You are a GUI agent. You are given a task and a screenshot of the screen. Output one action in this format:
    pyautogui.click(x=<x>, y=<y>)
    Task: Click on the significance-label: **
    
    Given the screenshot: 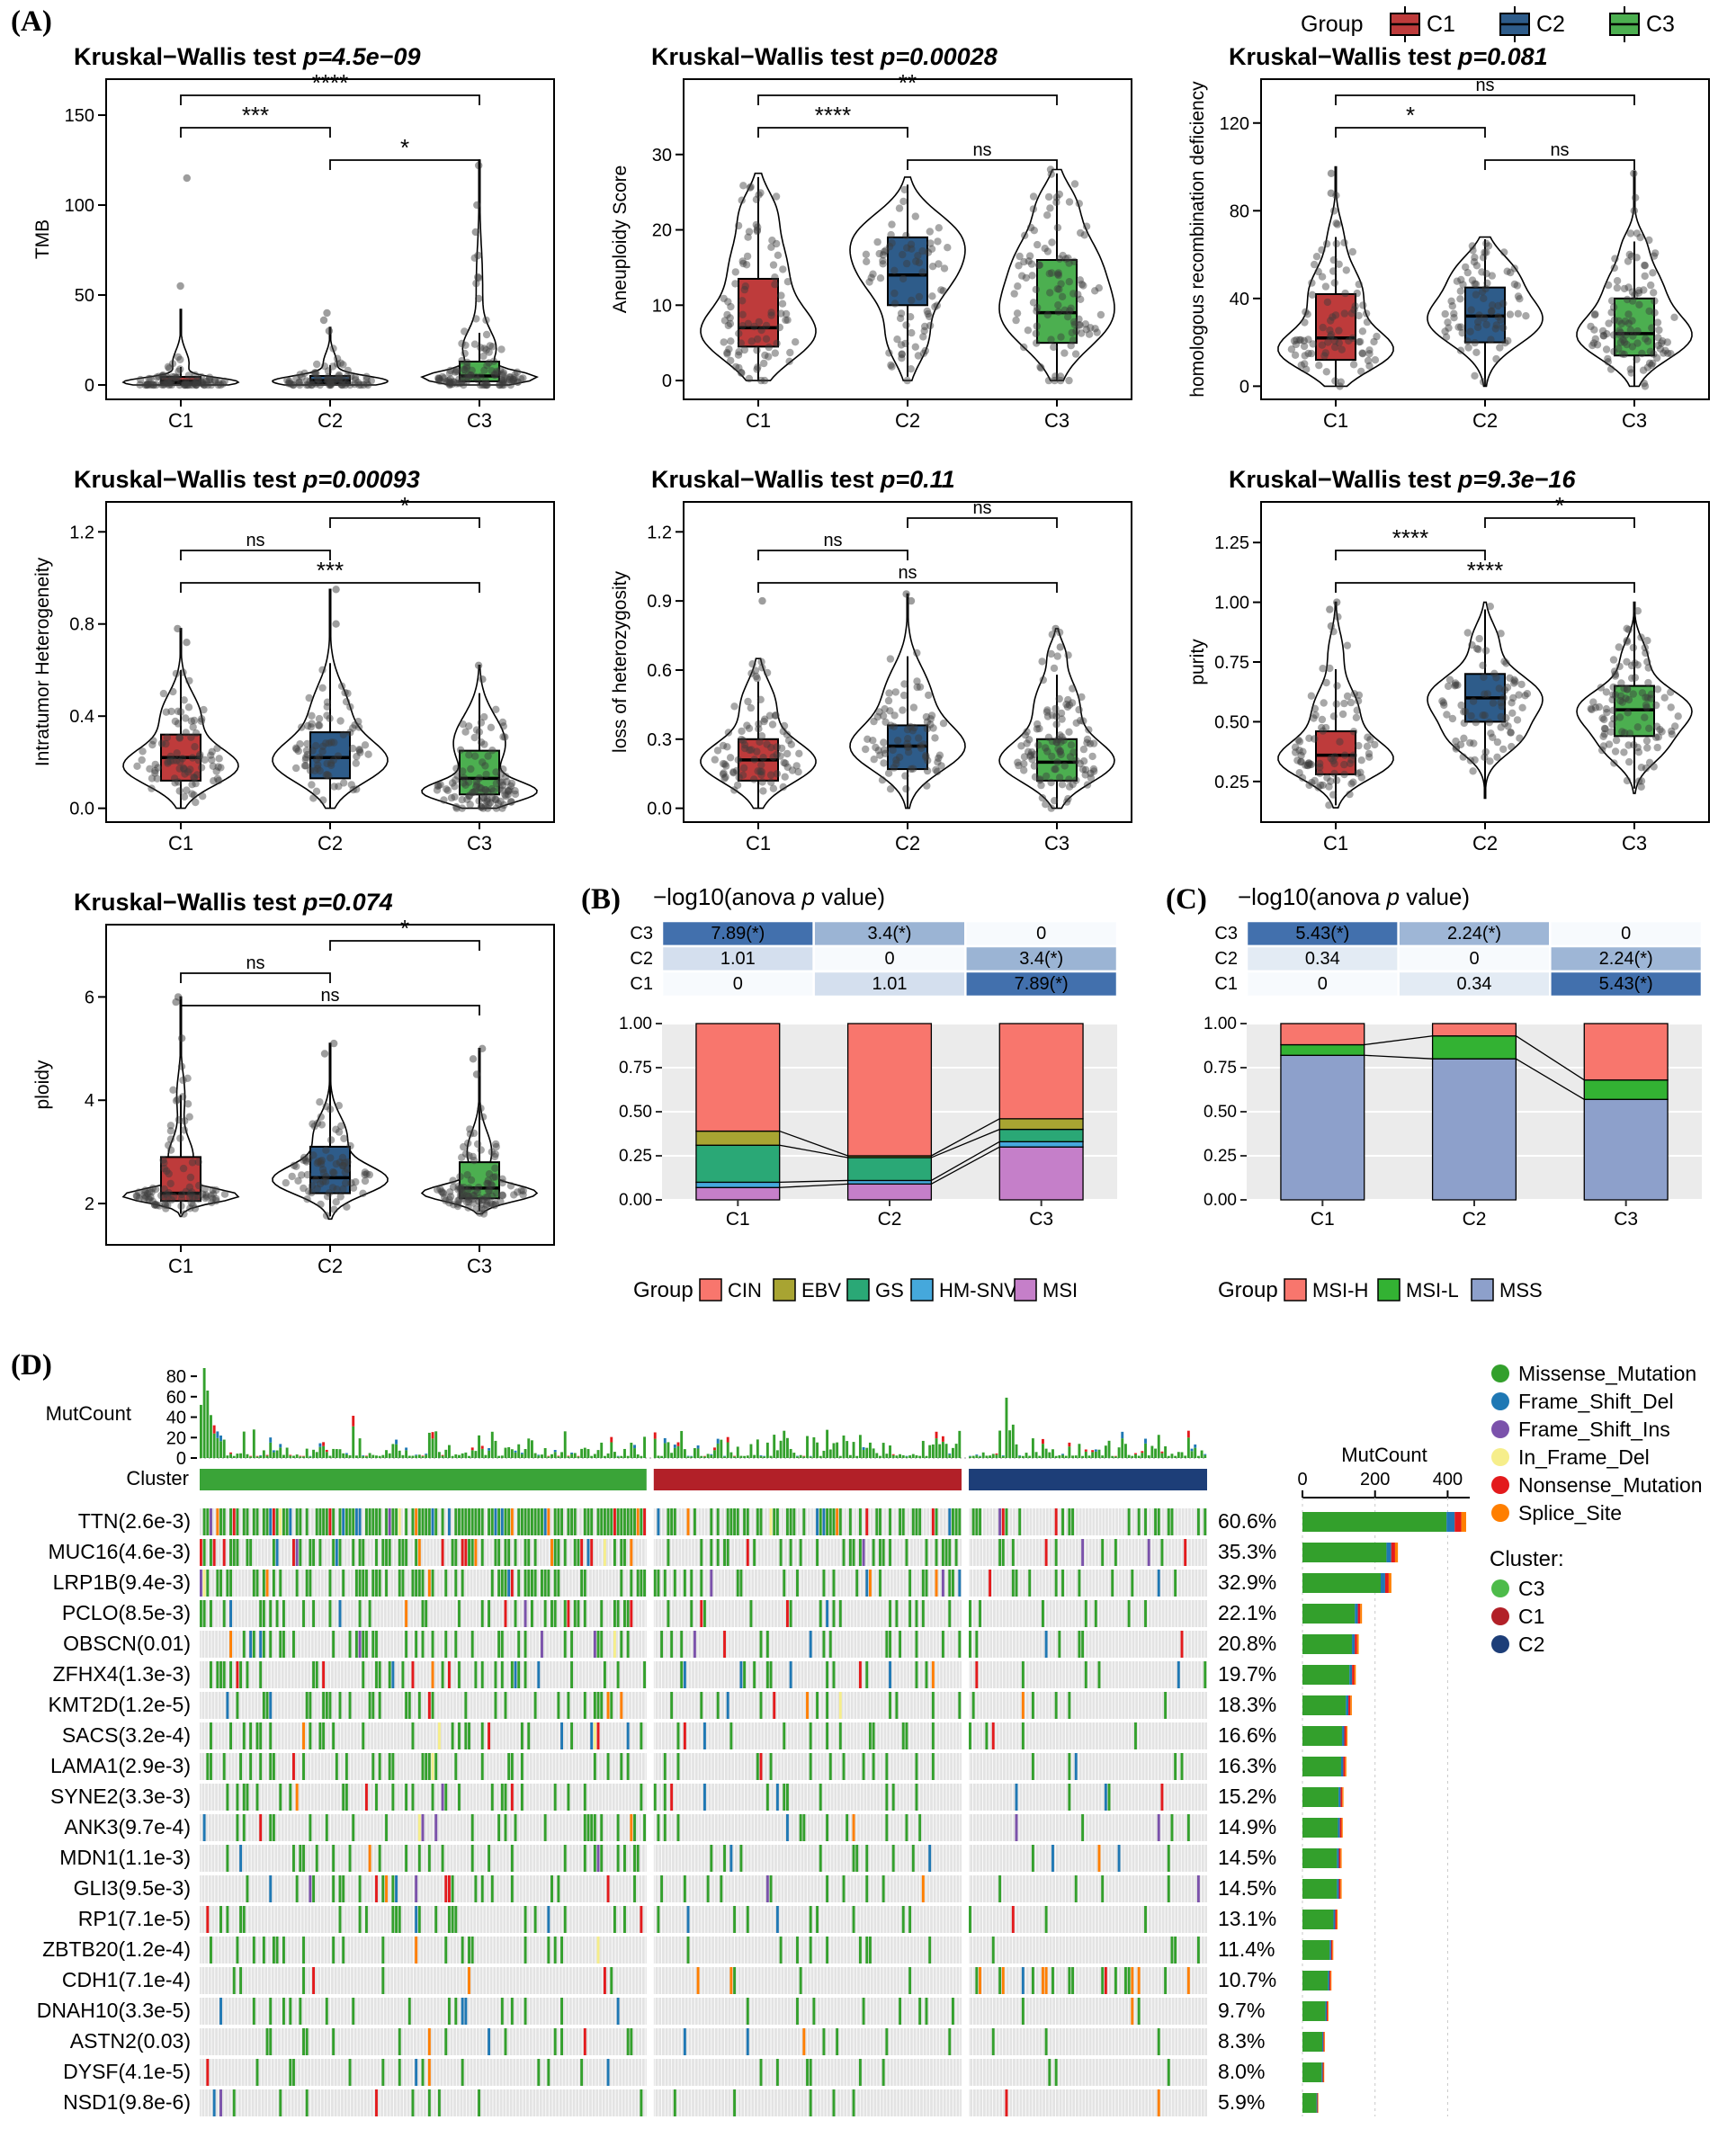 What is the action you would take?
    pyautogui.click(x=908, y=82)
    